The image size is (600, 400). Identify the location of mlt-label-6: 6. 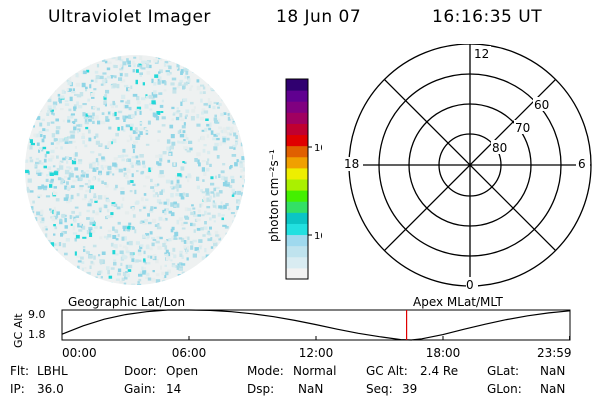
(582, 164).